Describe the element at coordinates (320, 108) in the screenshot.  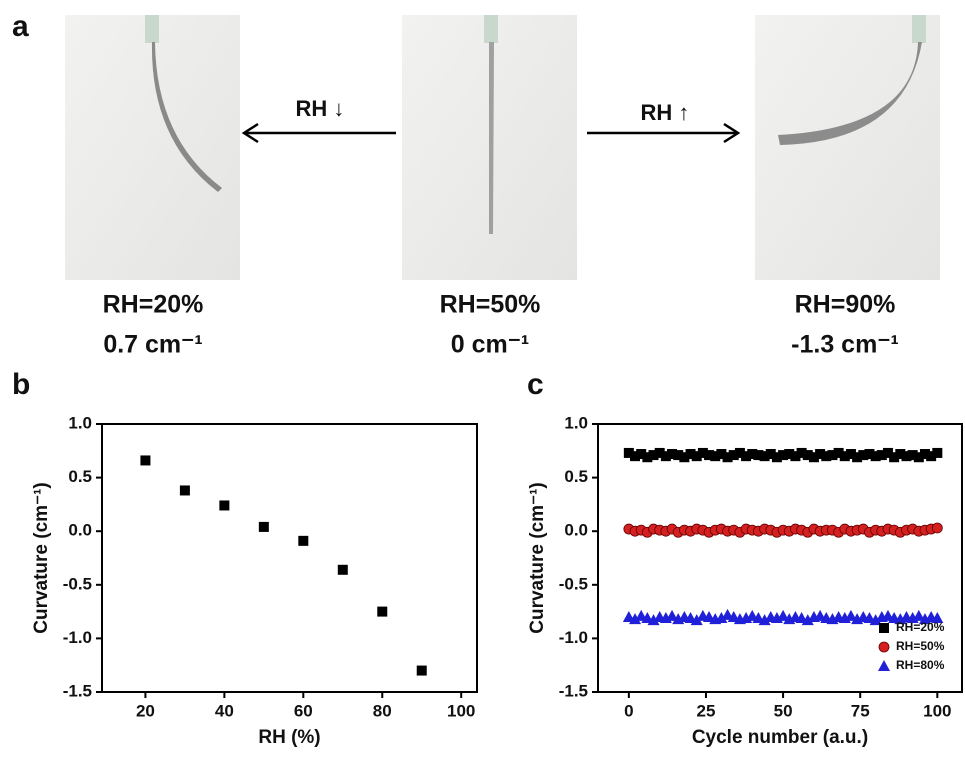
I see `arrow-label: RH ↓` at that location.